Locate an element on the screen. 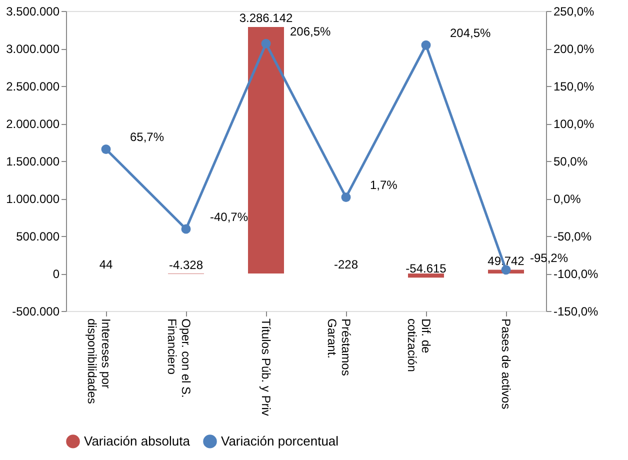 This screenshot has width=628, height=460. y2-tick-label: 100,0% is located at coordinates (574, 124).